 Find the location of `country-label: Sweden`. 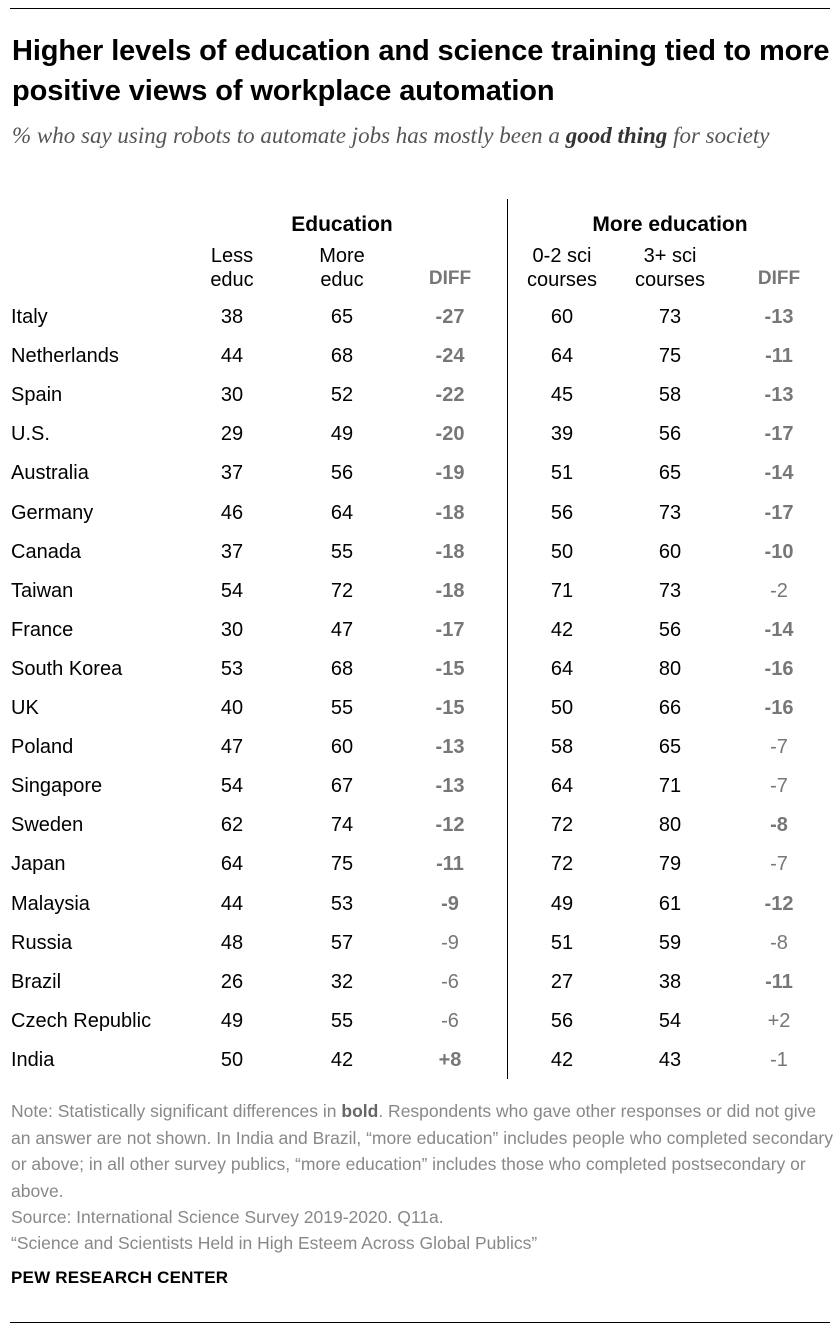

country-label: Sweden is located at coordinates (47, 825).